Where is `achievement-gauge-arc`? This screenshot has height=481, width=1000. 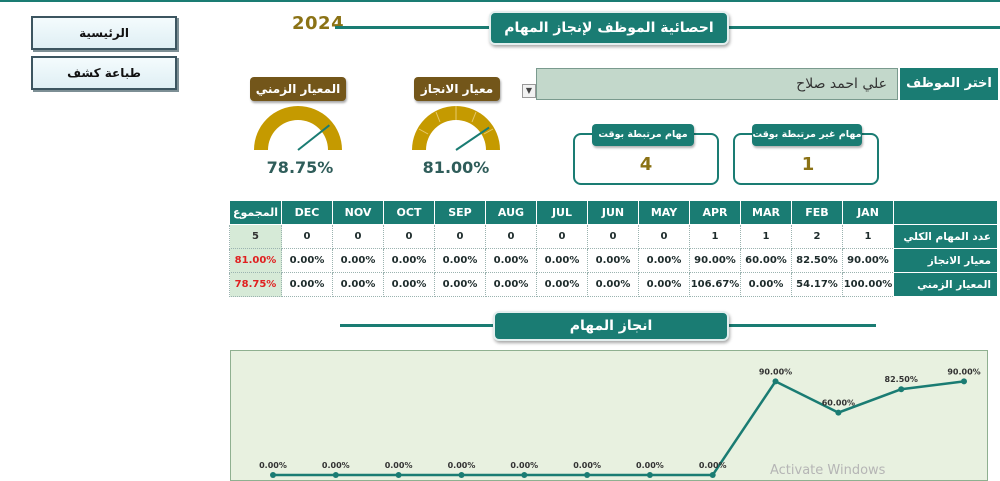 achievement-gauge-arc is located at coordinates (456, 128).